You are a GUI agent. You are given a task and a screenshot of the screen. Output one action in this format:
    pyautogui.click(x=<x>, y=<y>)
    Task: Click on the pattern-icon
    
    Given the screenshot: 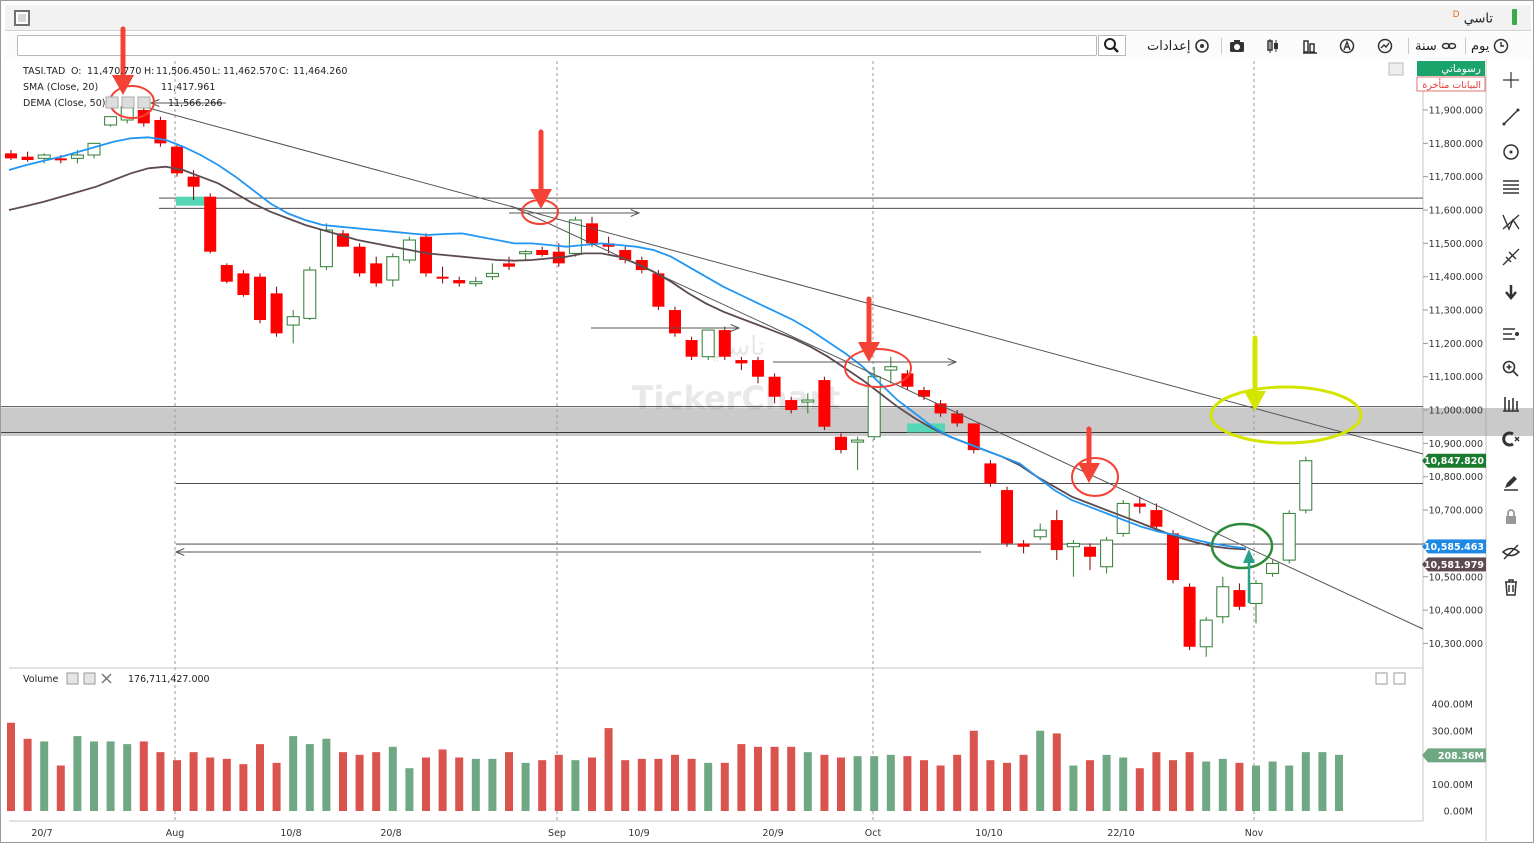 What is the action you would take?
    pyautogui.click(x=1511, y=222)
    